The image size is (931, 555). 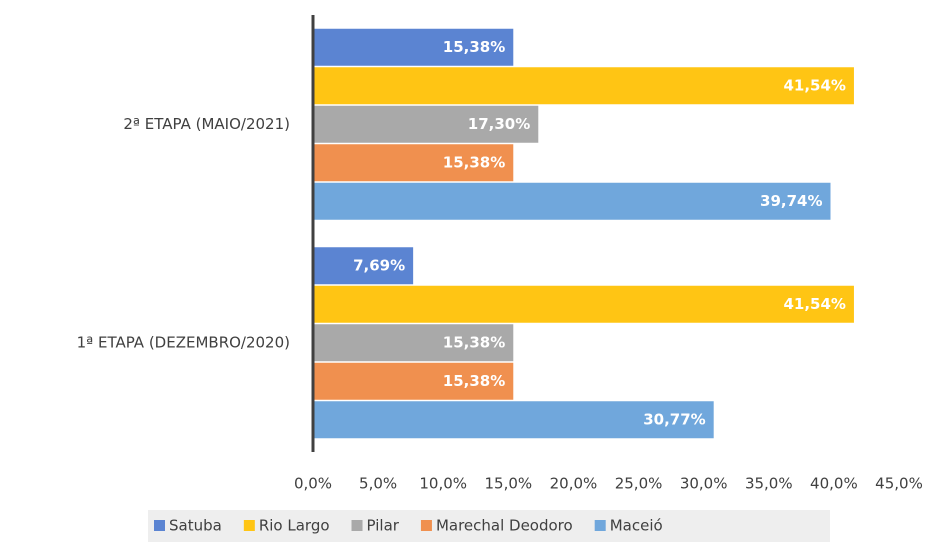 What do you see at coordinates (294, 526) in the screenshot?
I see `legend-label: Rio Largo` at bounding box center [294, 526].